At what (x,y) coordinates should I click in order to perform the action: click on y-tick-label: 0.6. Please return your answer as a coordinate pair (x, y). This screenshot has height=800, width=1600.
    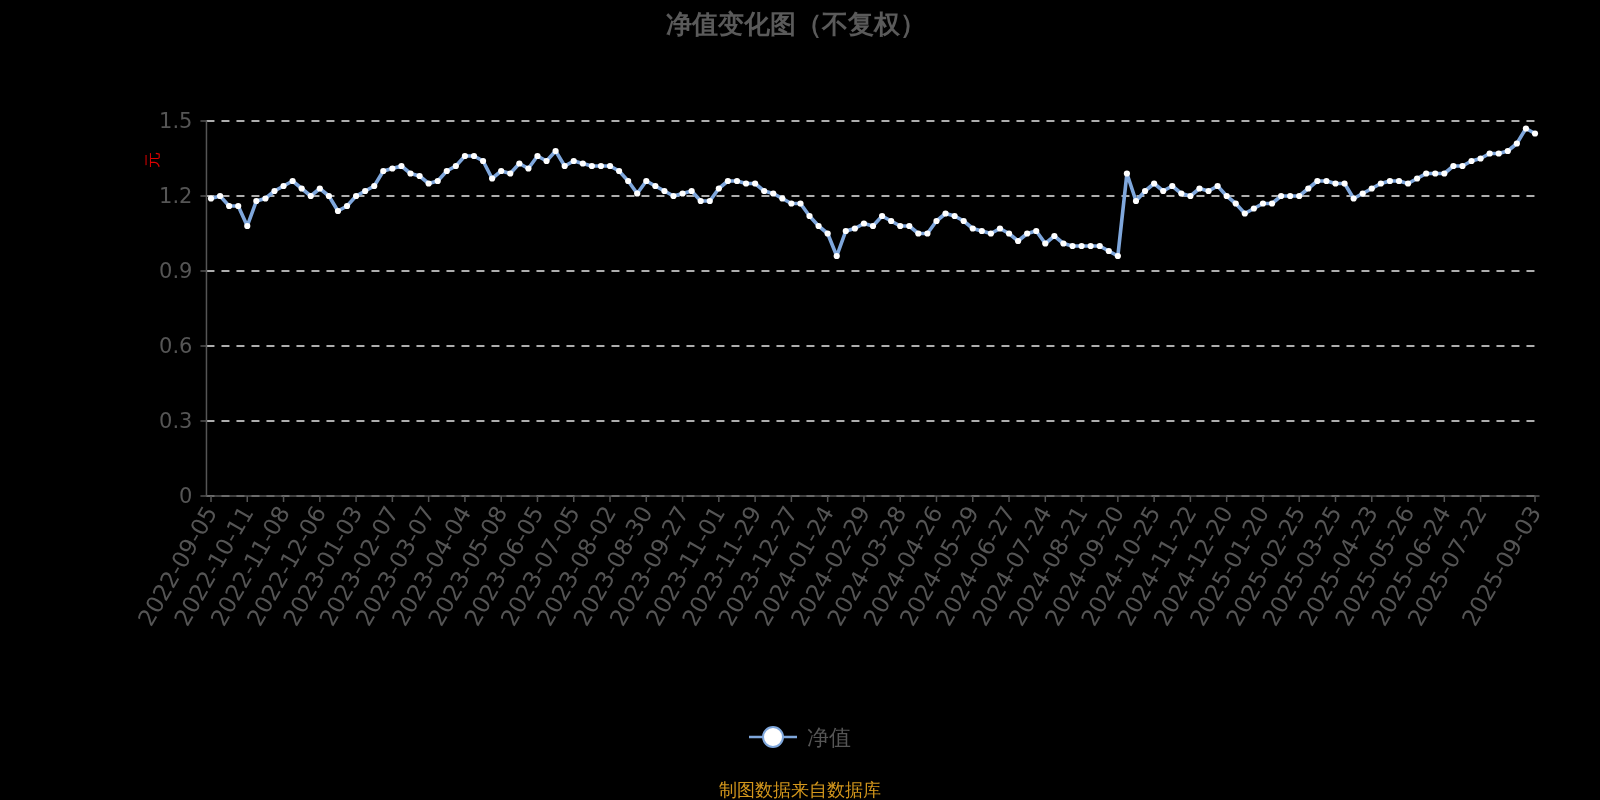
    Looking at the image, I should click on (176, 346).